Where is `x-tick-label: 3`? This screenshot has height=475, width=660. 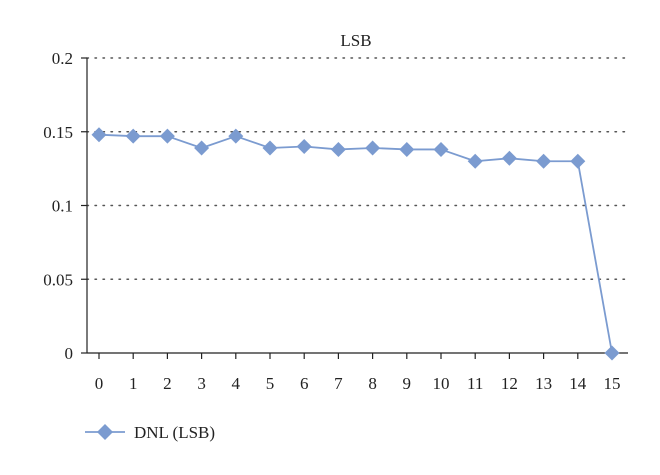
x-tick-label: 3 is located at coordinates (201, 383).